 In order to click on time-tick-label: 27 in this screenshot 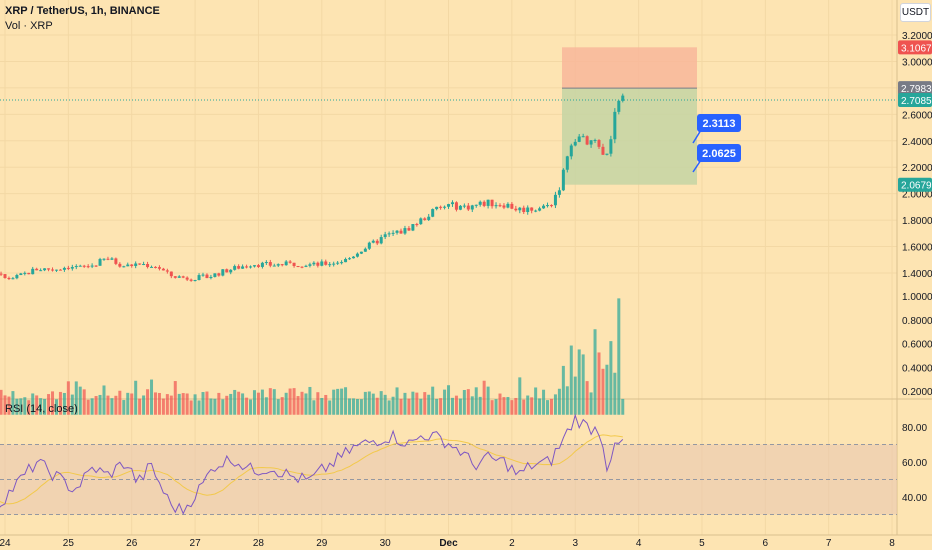, I will do `click(196, 543)`.